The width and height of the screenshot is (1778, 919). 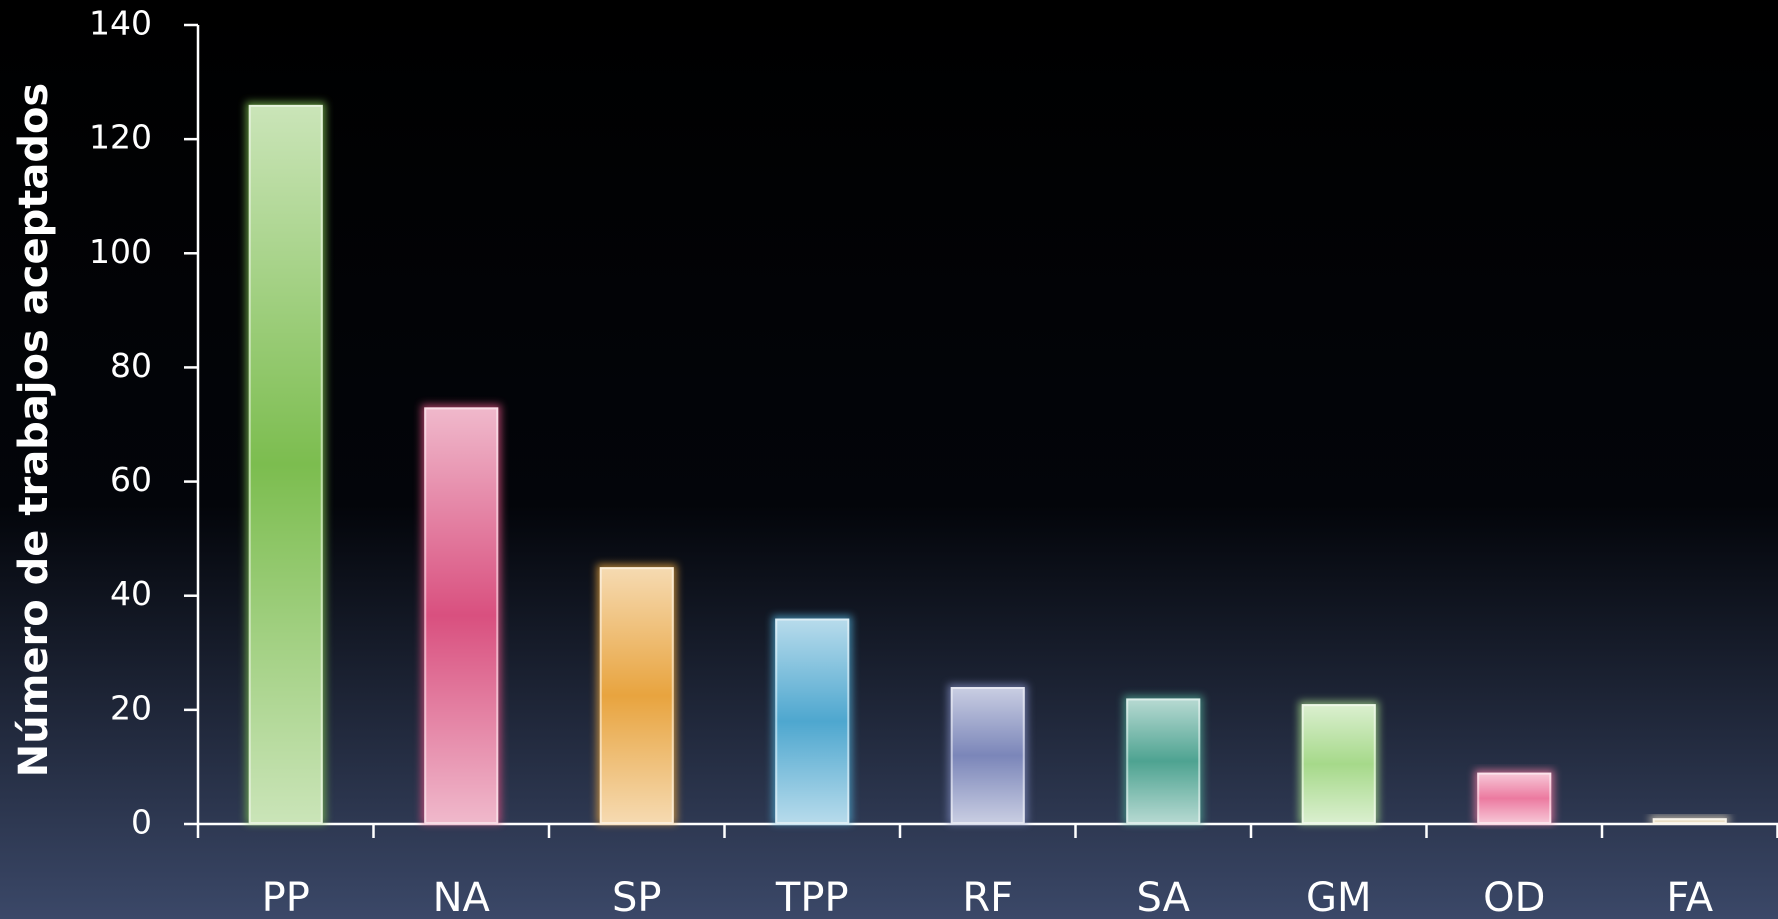 What do you see at coordinates (120, 137) in the screenshot?
I see `y-tick-label: 120` at bounding box center [120, 137].